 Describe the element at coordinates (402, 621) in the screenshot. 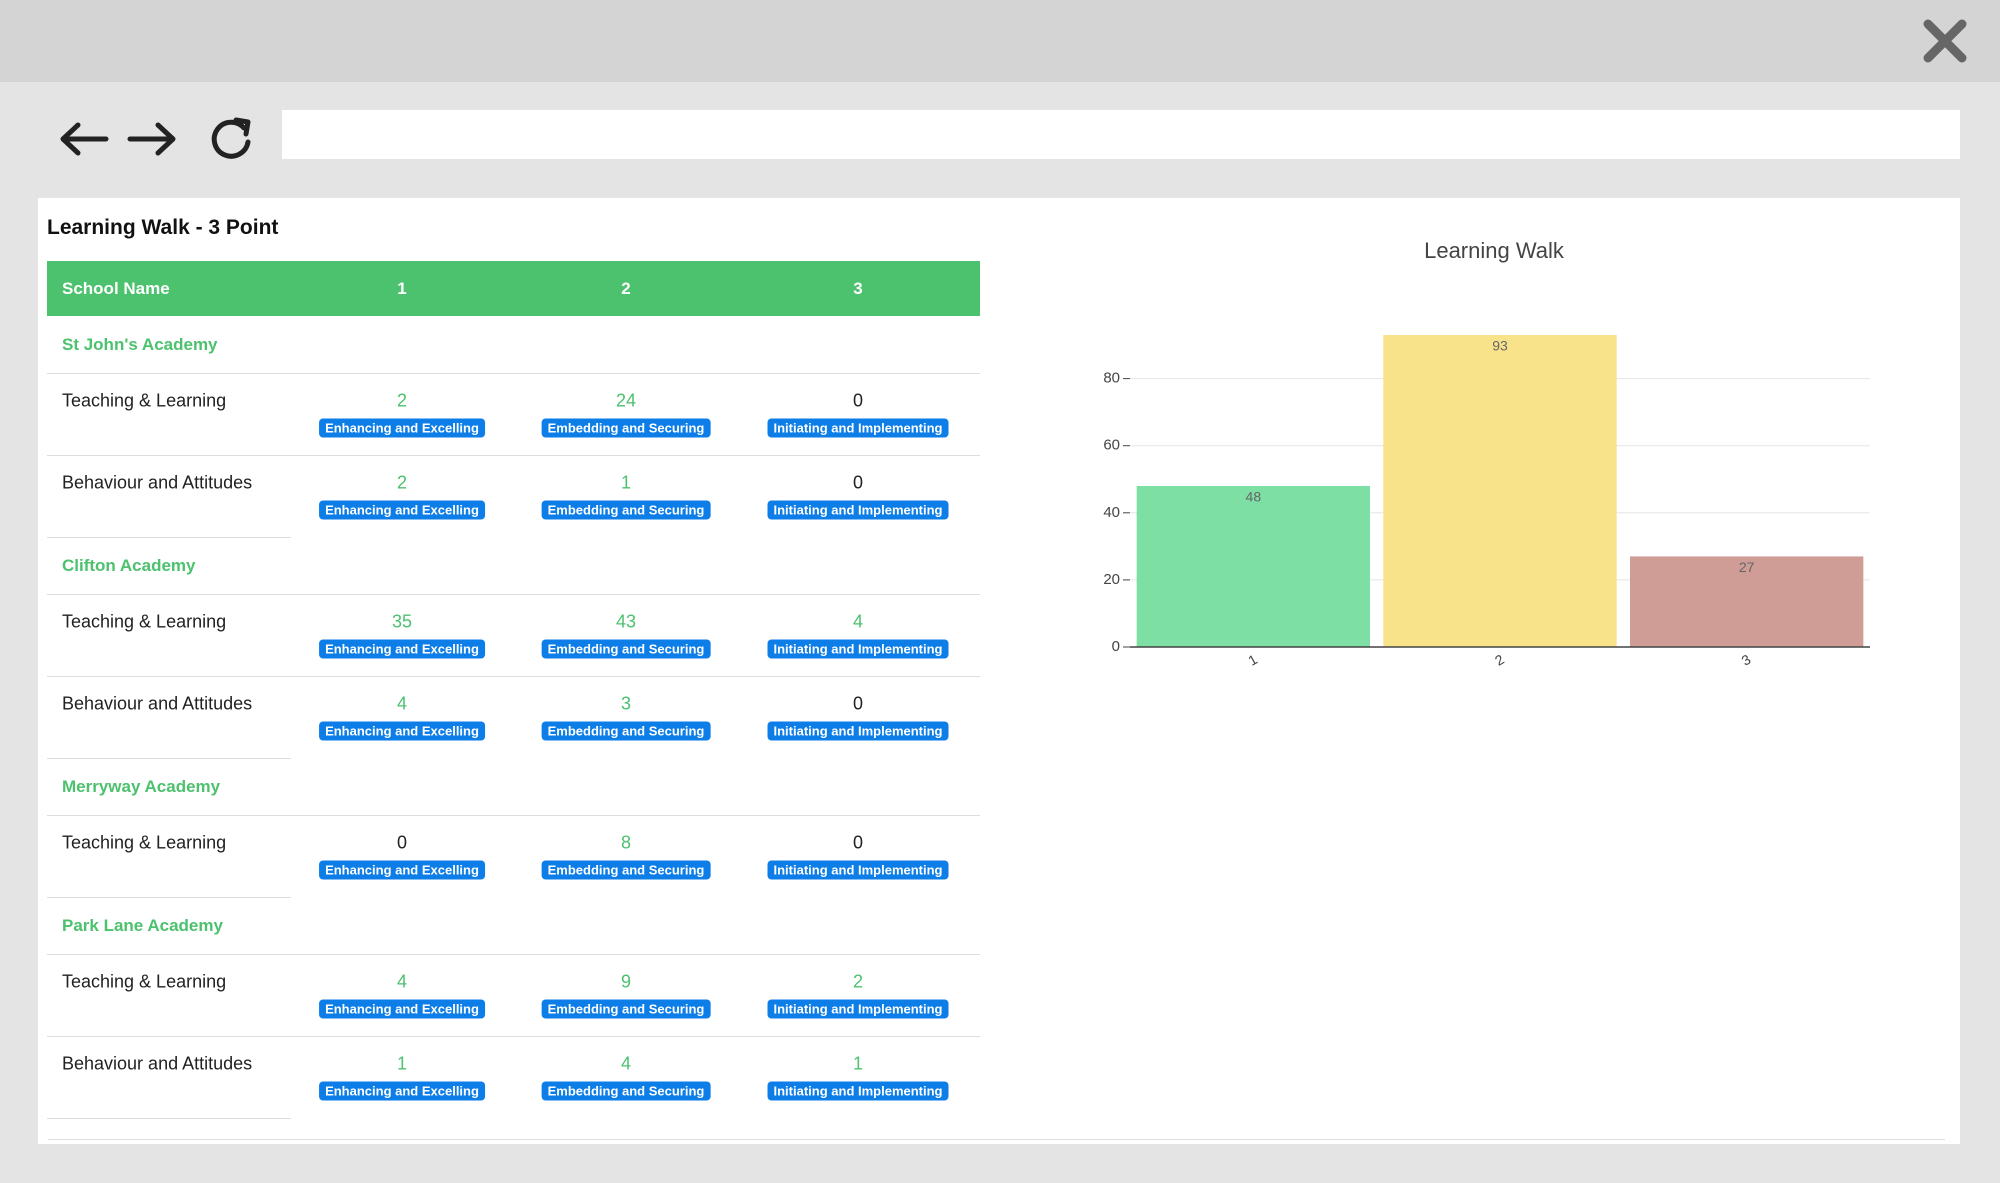

I see `cell-value: 35` at that location.